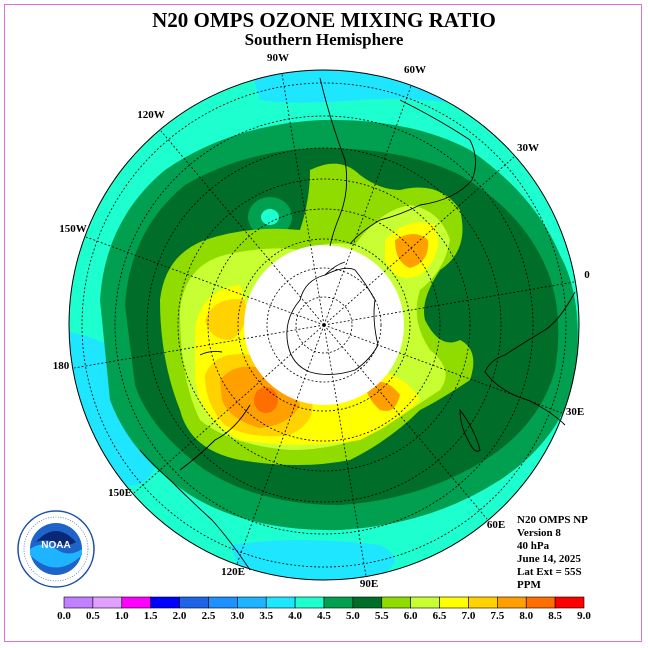  I want to click on antarctic-peninsula, so click(335, 268).